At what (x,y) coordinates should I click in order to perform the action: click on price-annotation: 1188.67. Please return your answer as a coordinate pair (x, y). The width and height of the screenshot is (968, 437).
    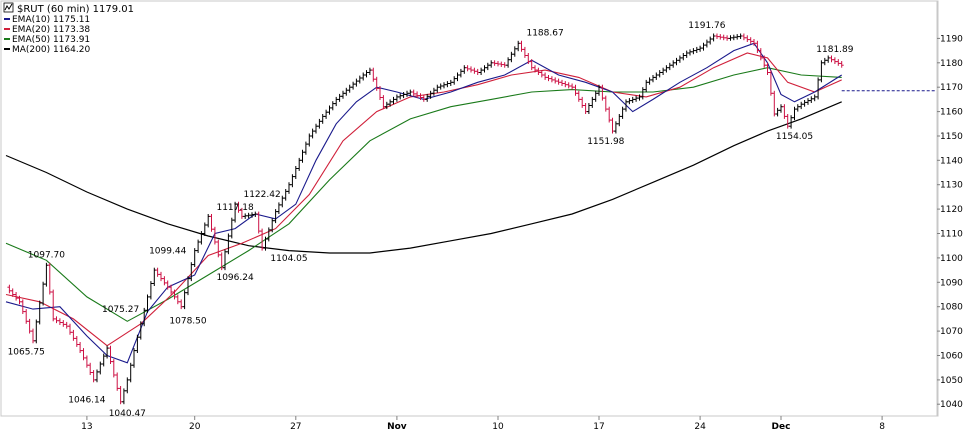
    Looking at the image, I should click on (544, 34).